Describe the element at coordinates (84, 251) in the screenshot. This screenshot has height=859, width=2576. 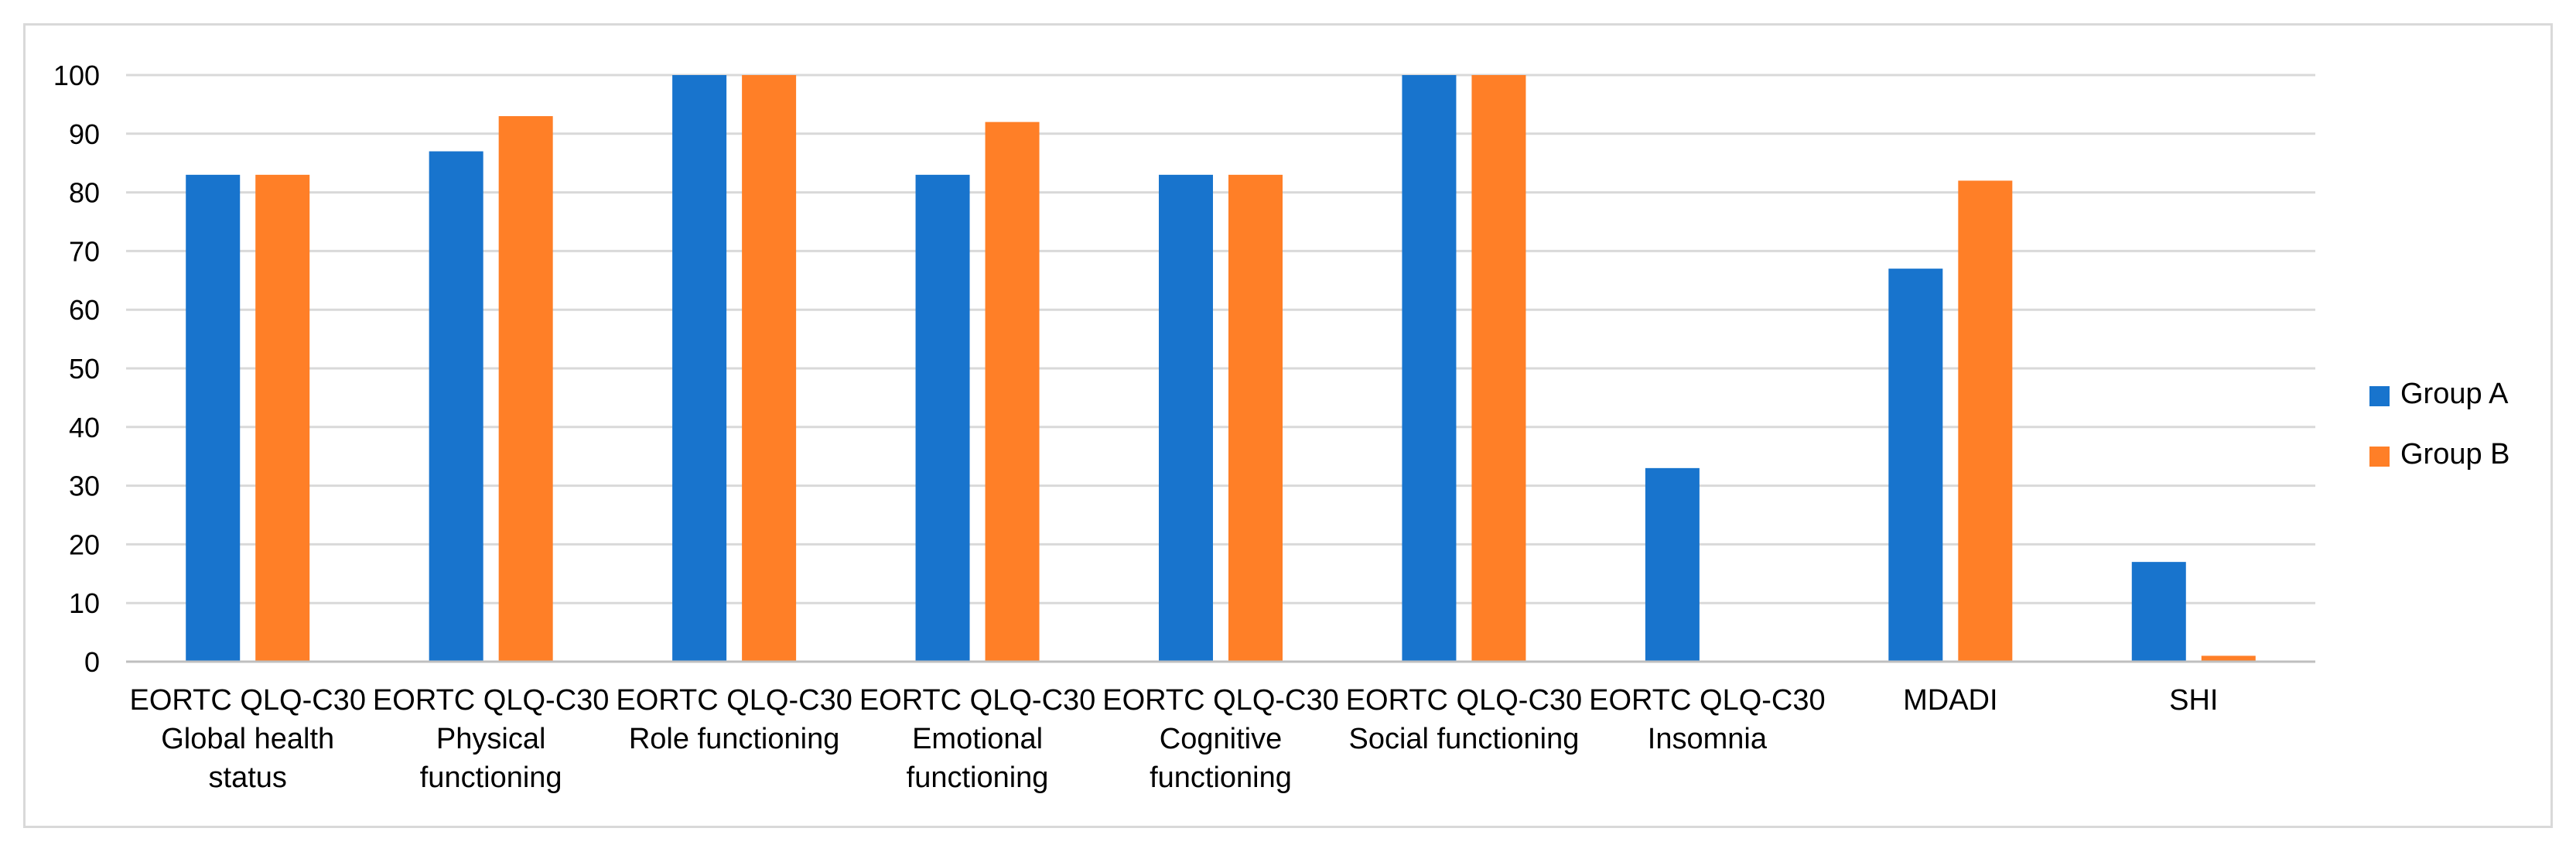
I see `y-tick-label: 70` at that location.